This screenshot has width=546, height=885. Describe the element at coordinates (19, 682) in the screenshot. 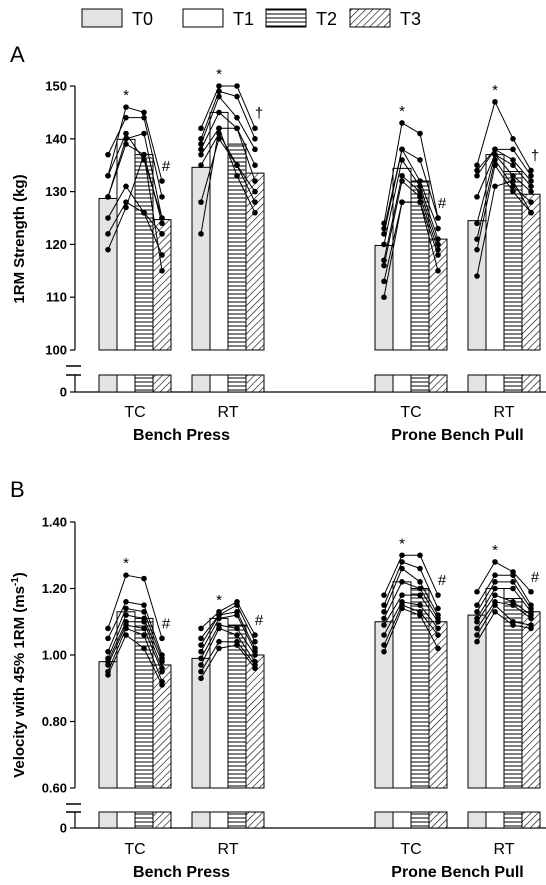

I see `y-axis-label-text: Velocity with 45% 1RM (ms` at that location.